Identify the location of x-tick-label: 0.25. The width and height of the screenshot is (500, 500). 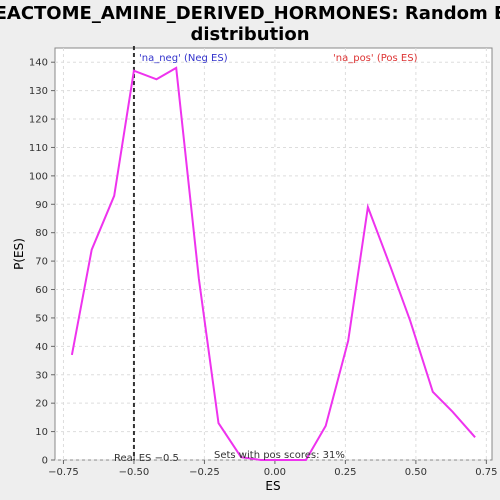
(345, 472).